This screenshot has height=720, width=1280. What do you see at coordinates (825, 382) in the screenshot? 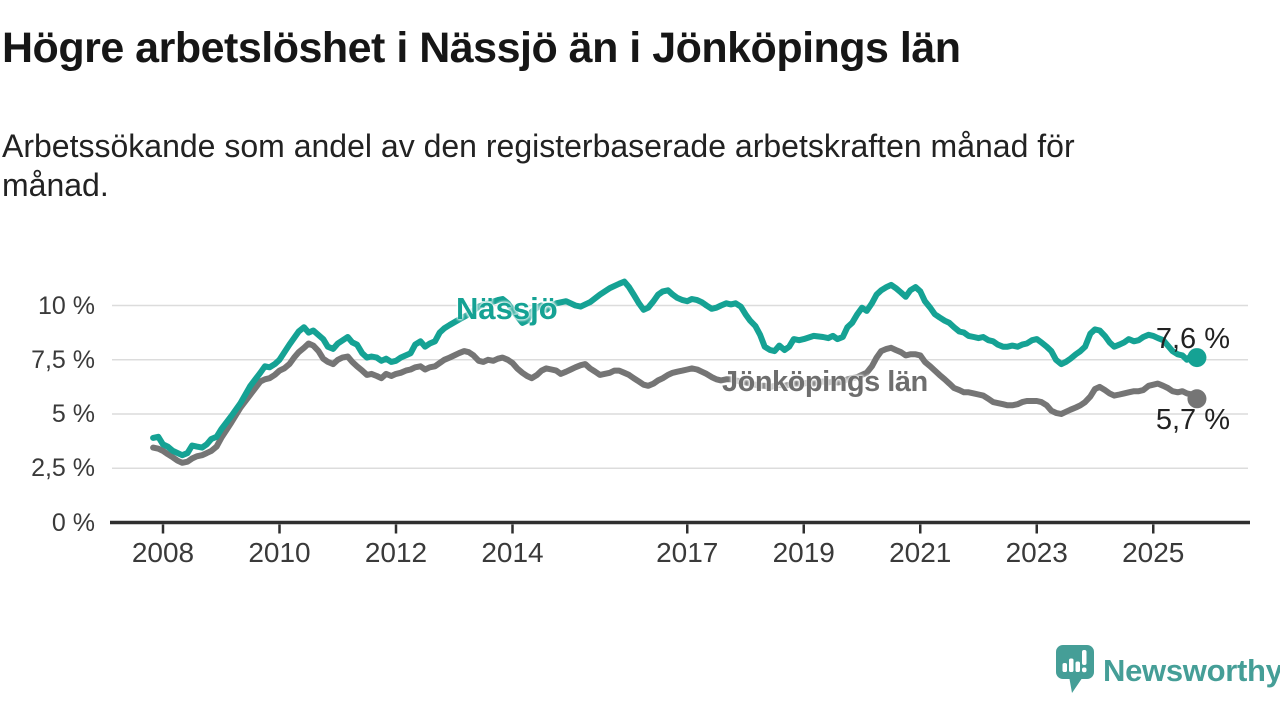
I see `series-label-jonkopings-lan: Jönköpings län` at bounding box center [825, 382].